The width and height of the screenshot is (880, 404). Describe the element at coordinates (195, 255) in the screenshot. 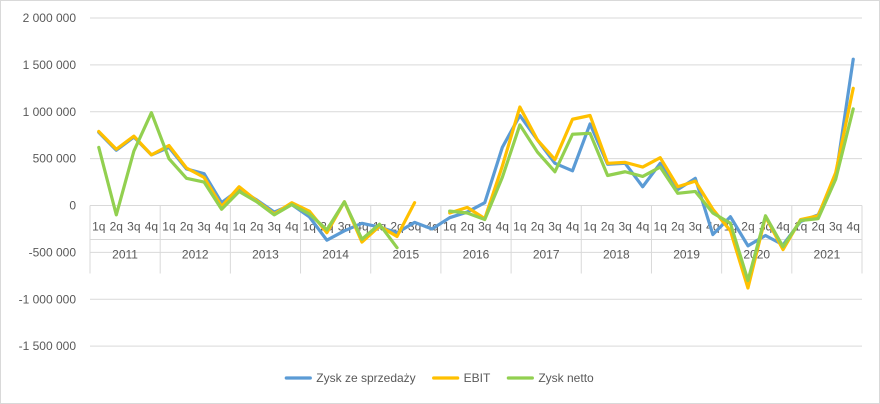

I see `x-tick-year-label: 2012` at that location.